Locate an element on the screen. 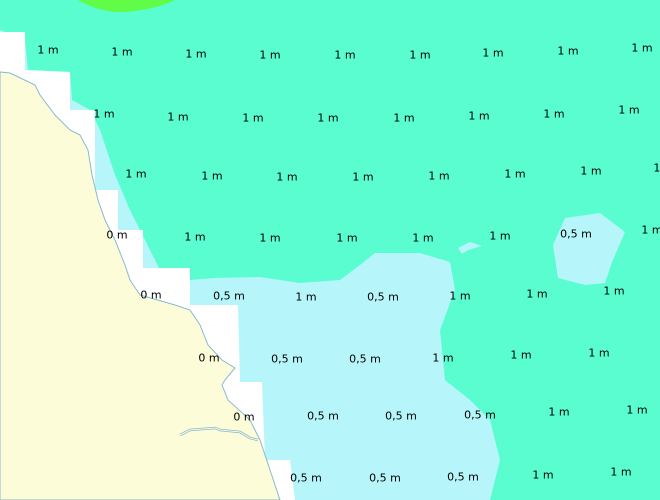 This screenshot has height=500, width=660. shallow-water-patch is located at coordinates (589, 249).